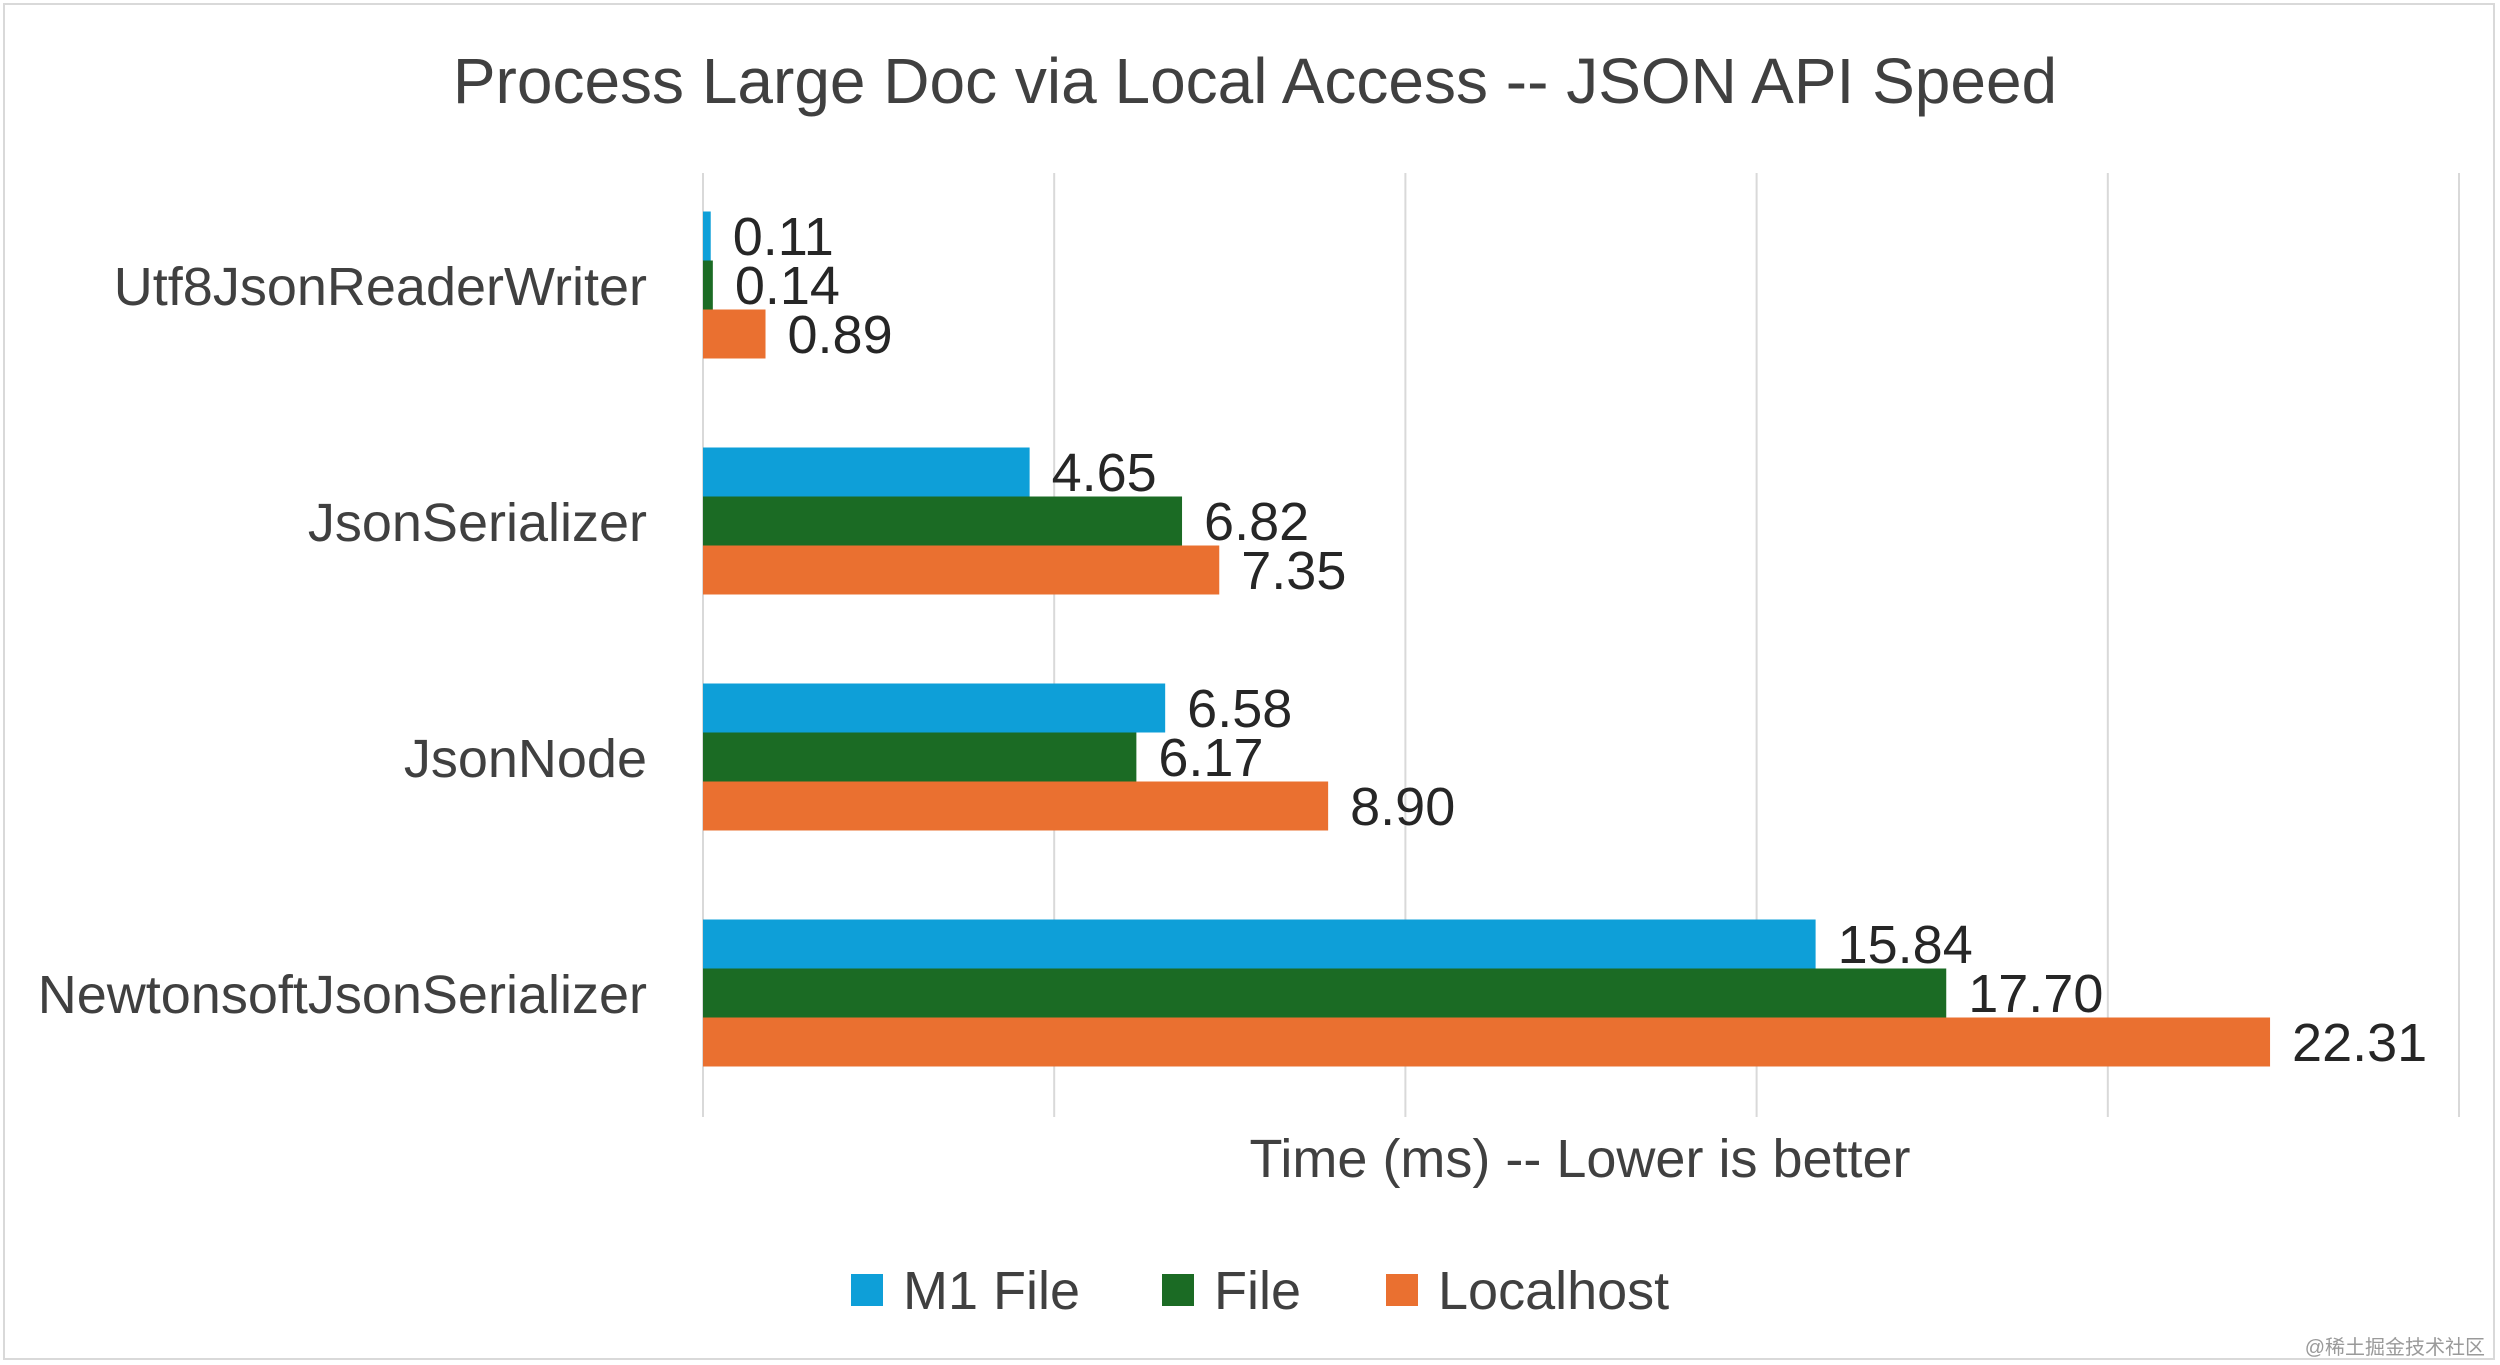  I want to click on legend-item: File, so click(1231, 1291).